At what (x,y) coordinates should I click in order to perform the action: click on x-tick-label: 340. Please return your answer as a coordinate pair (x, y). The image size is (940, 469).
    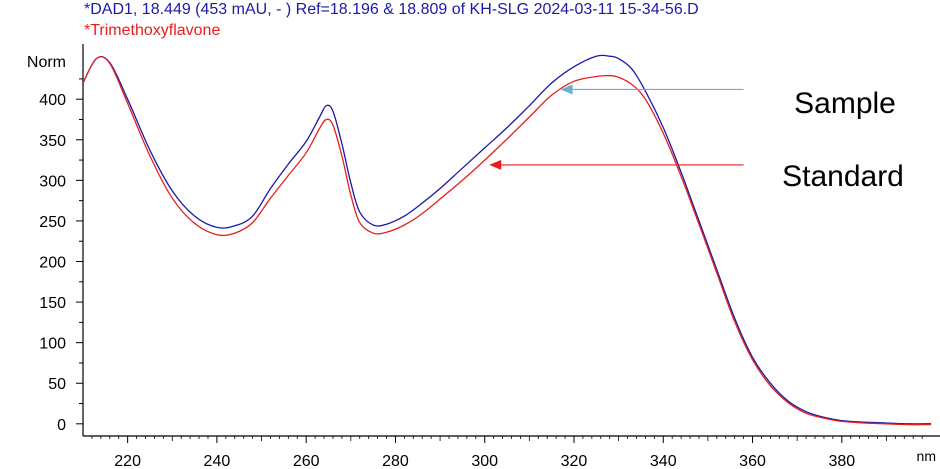
    Looking at the image, I should click on (663, 461).